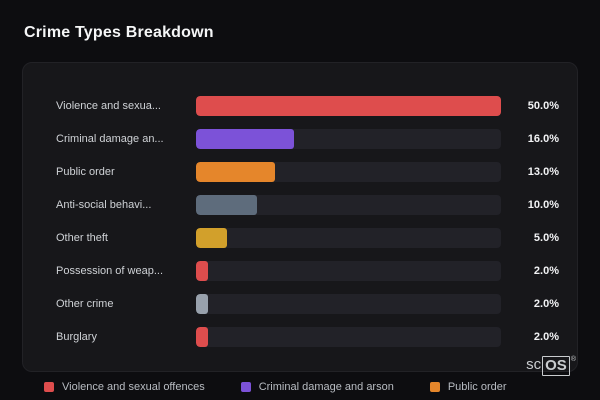  I want to click on legend-item: Public order, so click(468, 387).